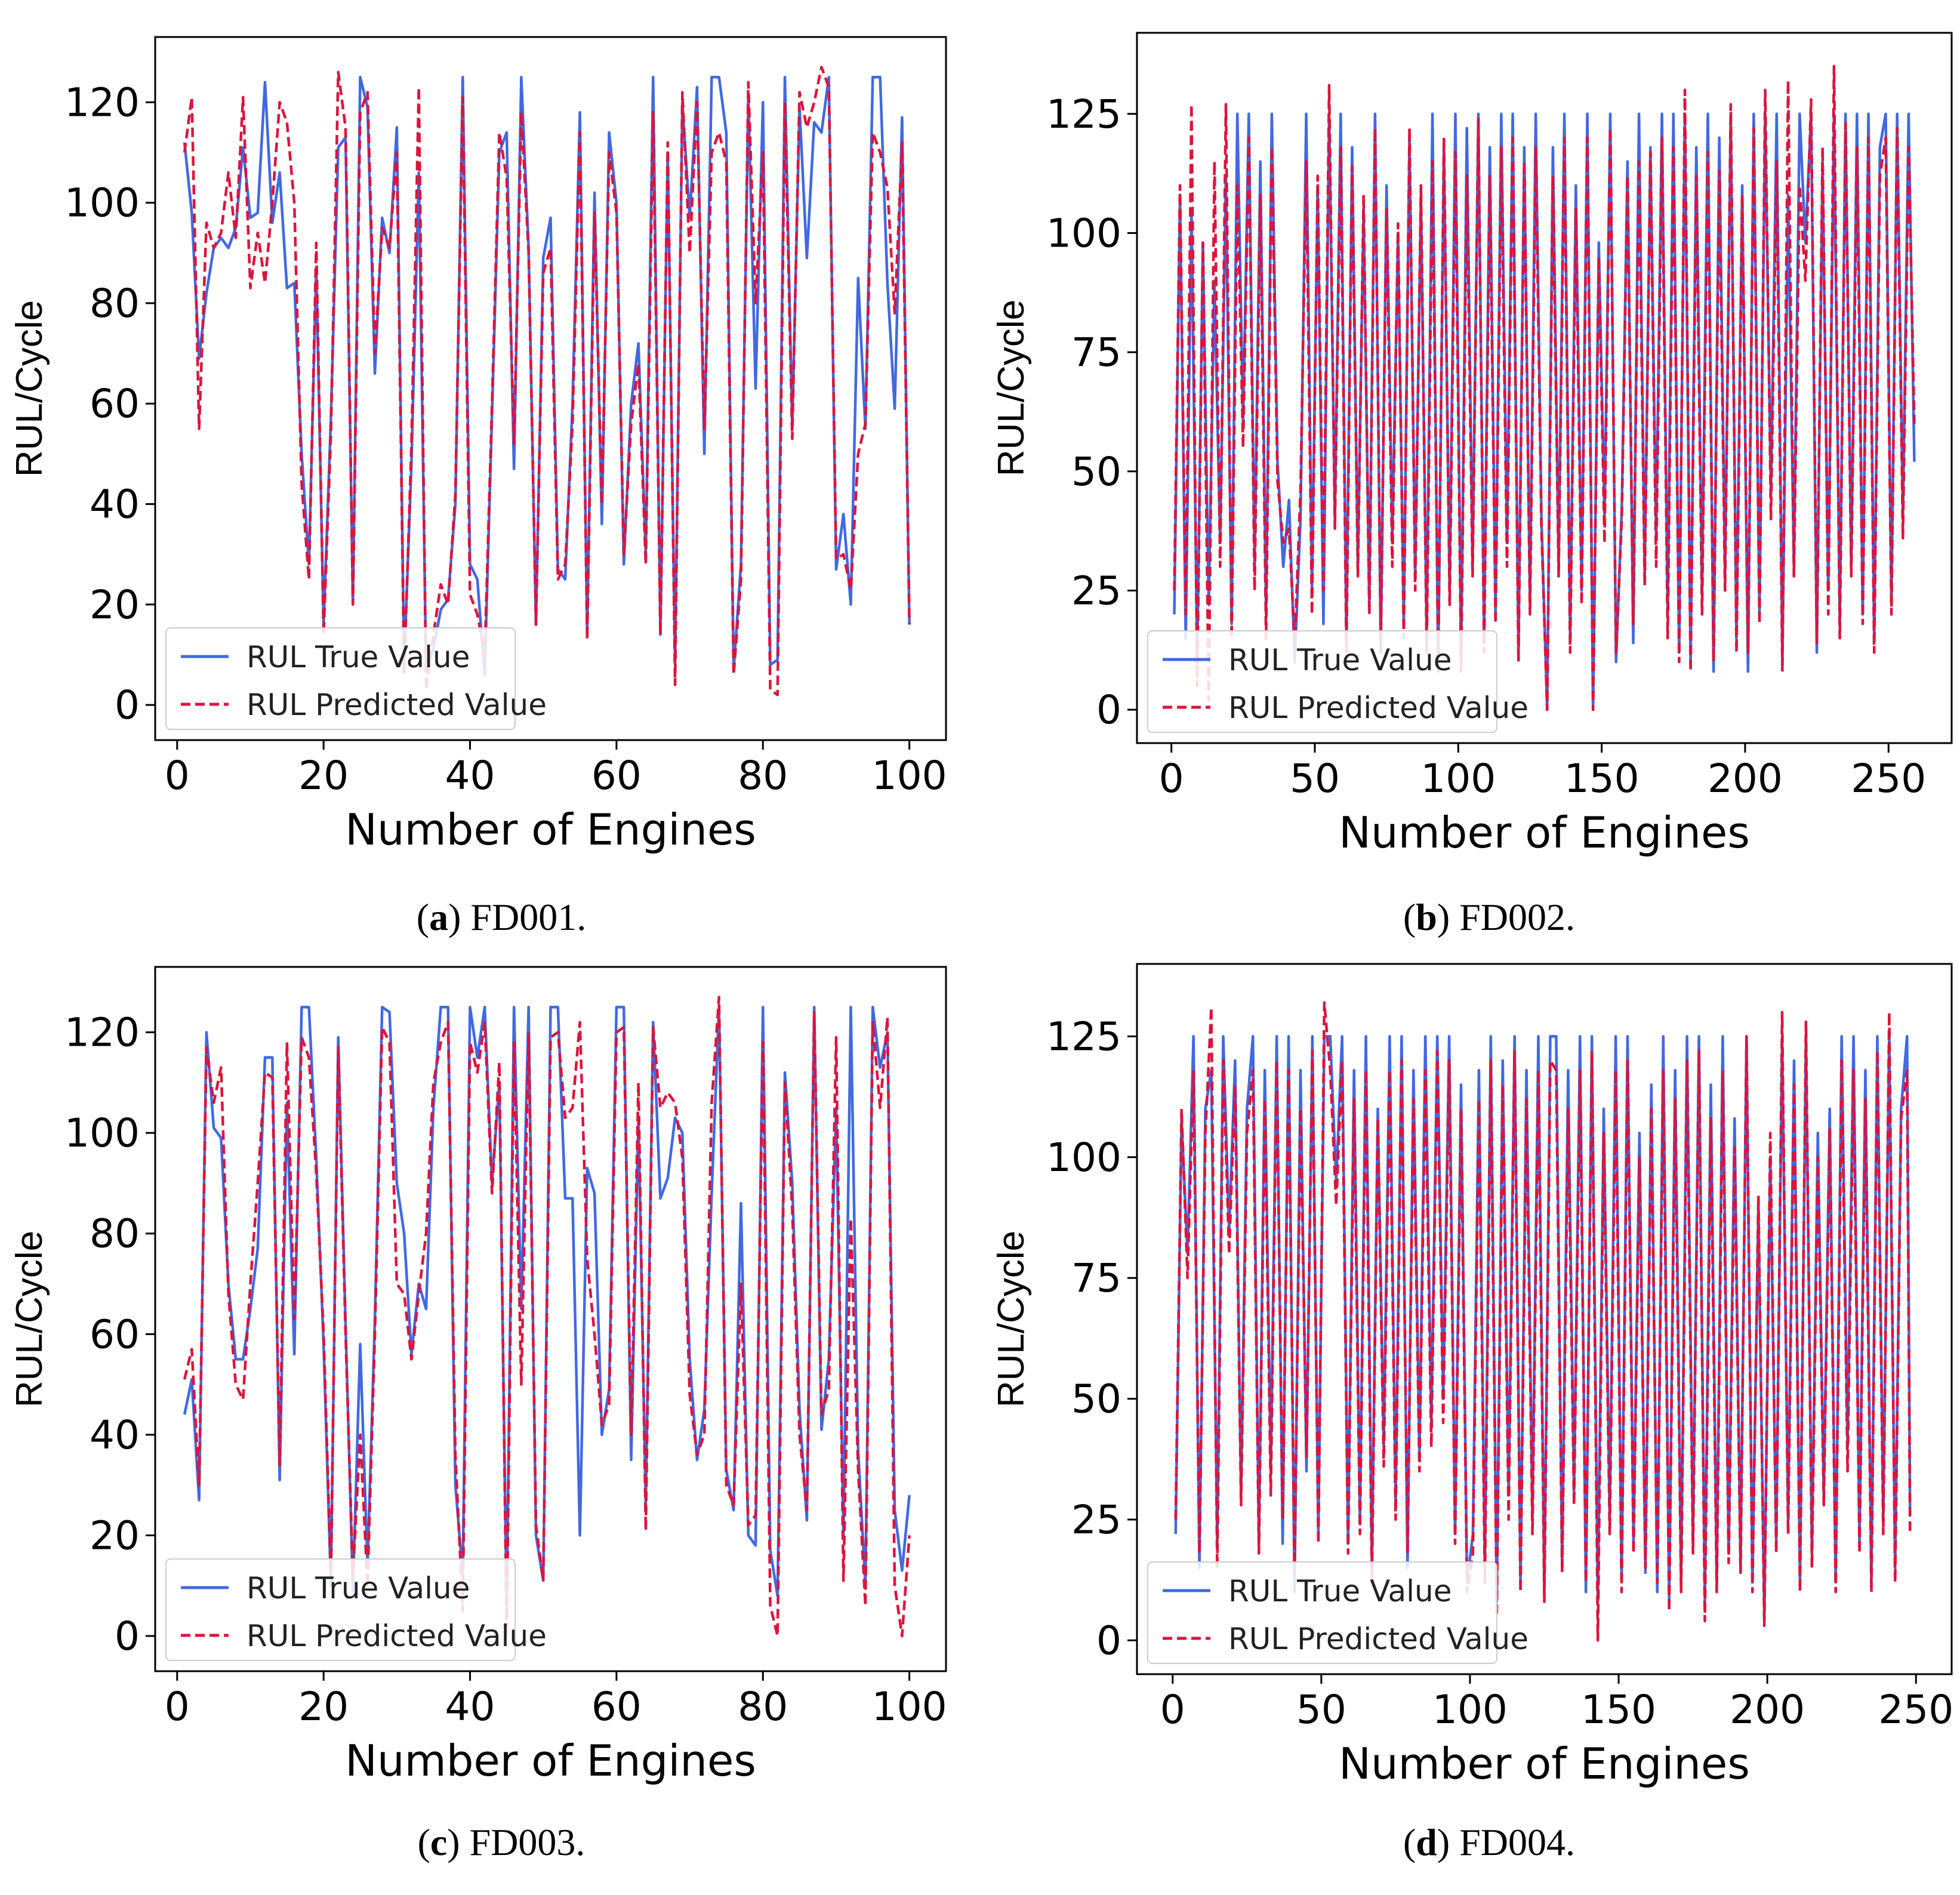  I want to click on legend-a: RUL True Value RUL Predicted Value, so click(356, 678).